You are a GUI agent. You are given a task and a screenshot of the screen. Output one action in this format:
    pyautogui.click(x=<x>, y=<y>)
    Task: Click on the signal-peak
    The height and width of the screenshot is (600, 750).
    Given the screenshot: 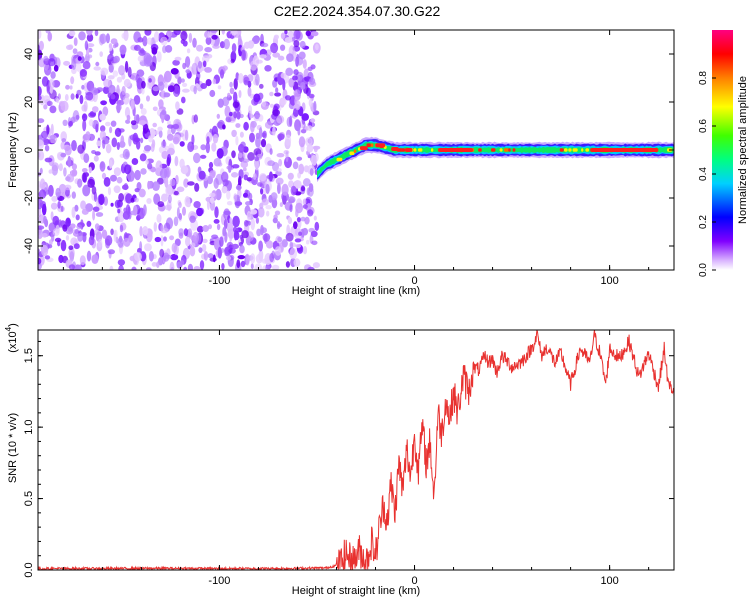 What is the action you would take?
    pyautogui.click(x=395, y=149)
    